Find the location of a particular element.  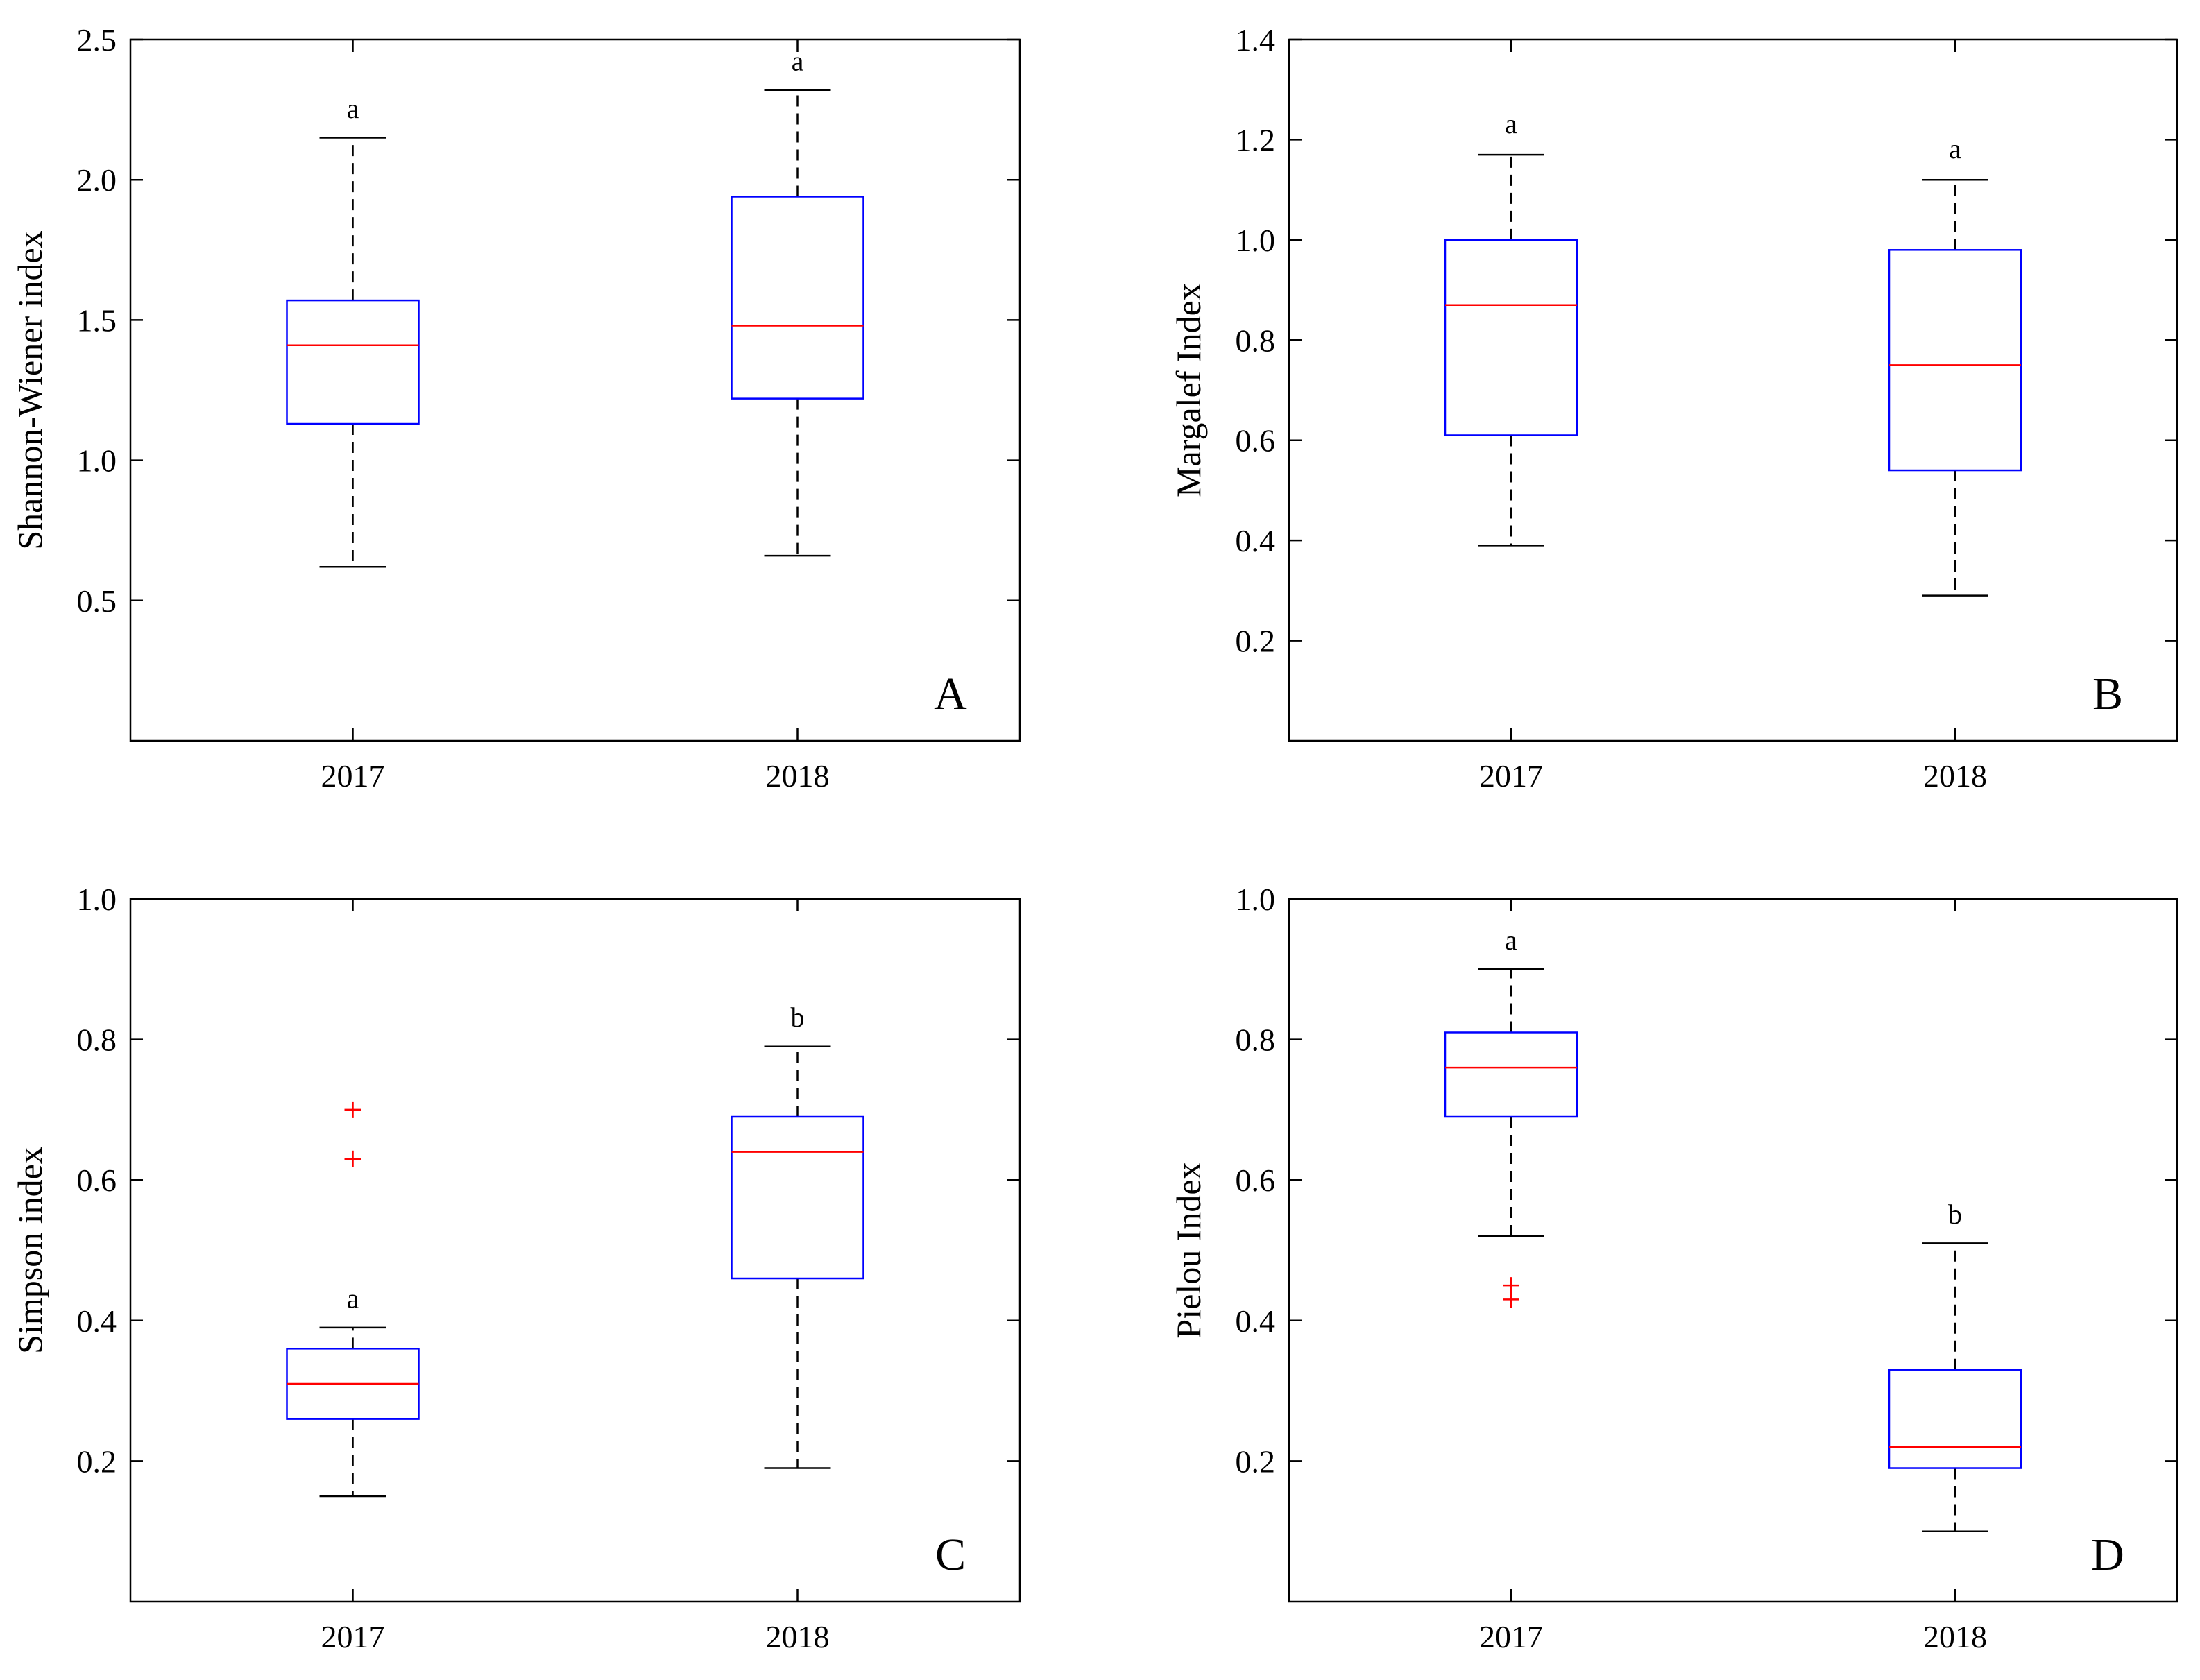

y-tick-label: 1.2 is located at coordinates (1256, 139).